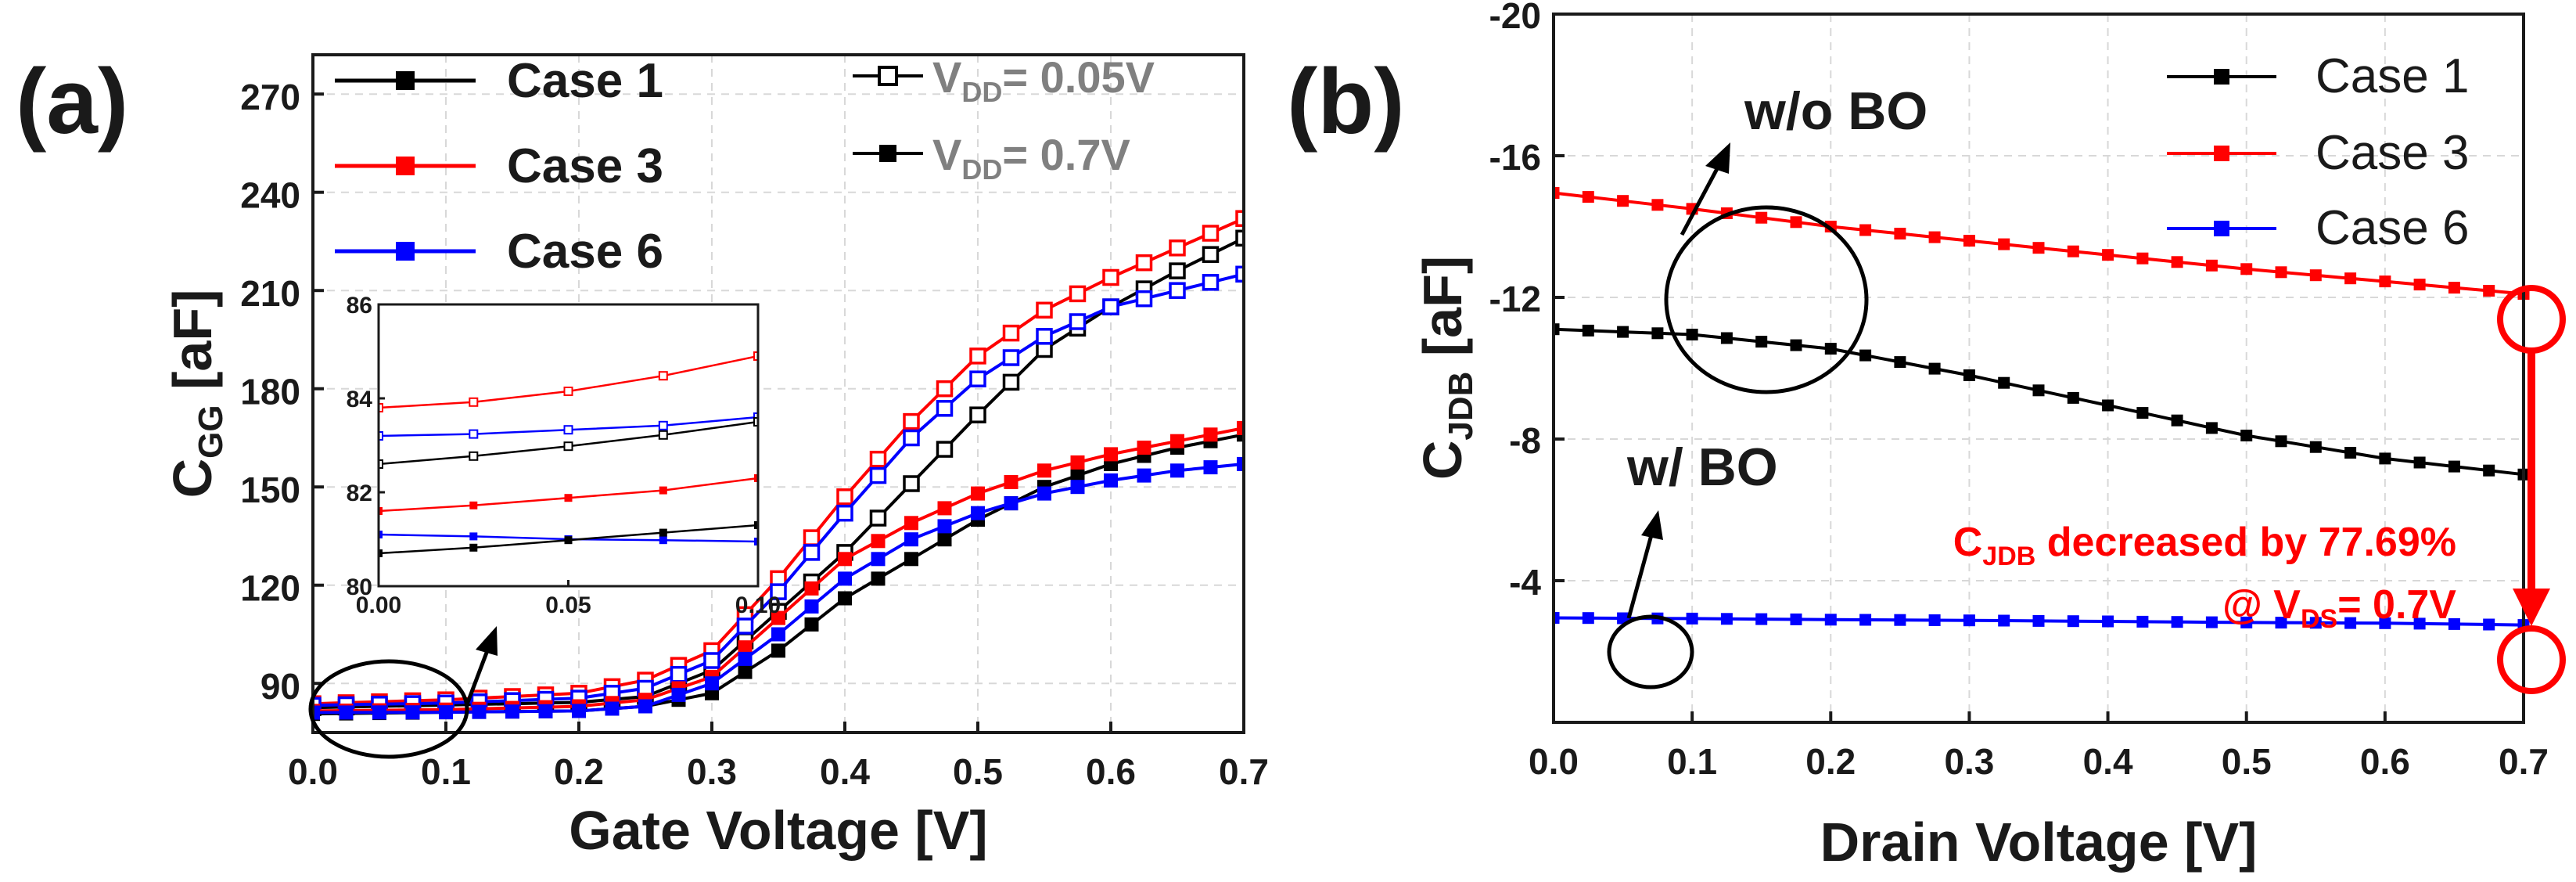 Image resolution: width=2576 pixels, height=882 pixels. What do you see at coordinates (1346, 101) in the screenshot?
I see `panel-label-b: (b)` at bounding box center [1346, 101].